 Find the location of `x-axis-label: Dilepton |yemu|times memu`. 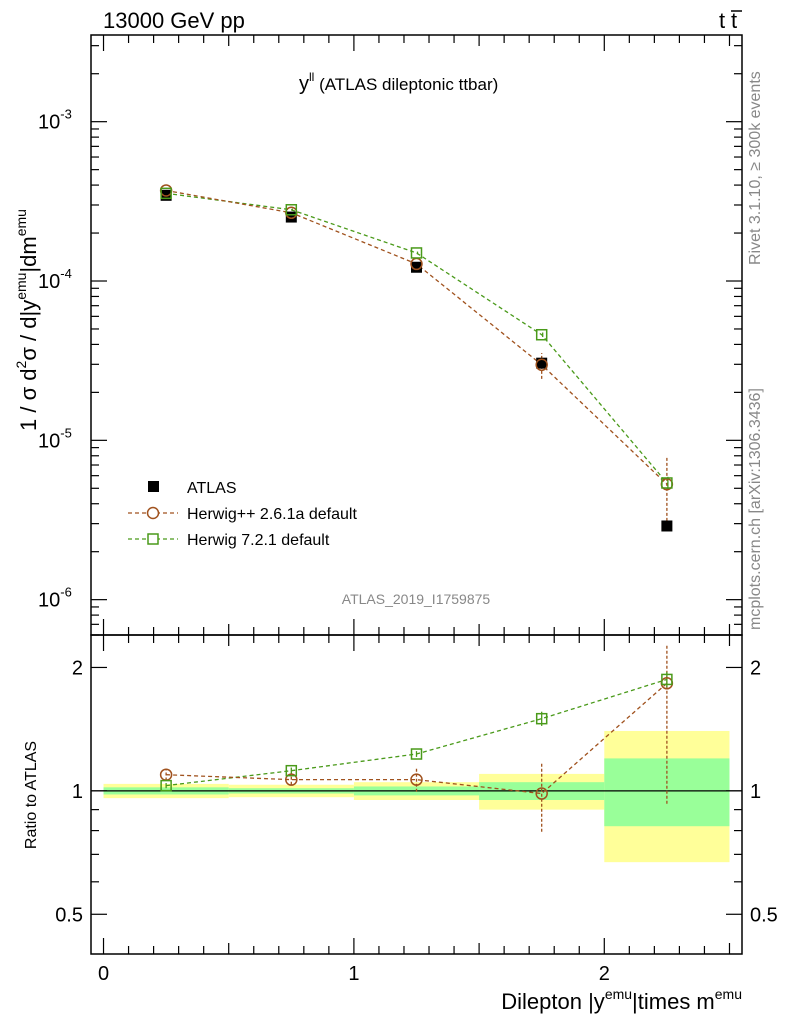

x-axis-label: Dilepton |yemu|times memu is located at coordinates (621, 1000).